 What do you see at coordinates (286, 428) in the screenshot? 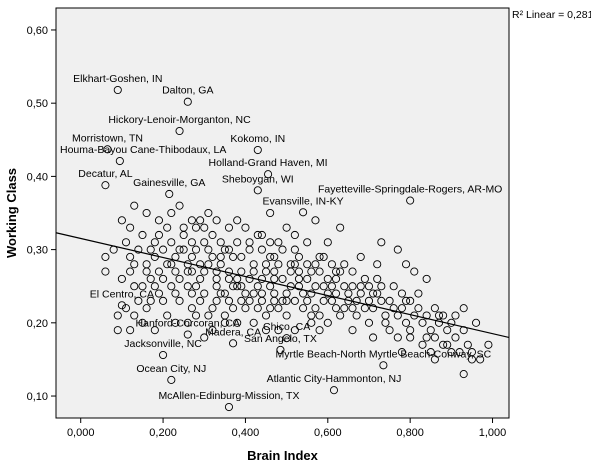
I see `x-axis: 0,000 0,200 0,400 0,600 0,800 1,000` at bounding box center [286, 428].